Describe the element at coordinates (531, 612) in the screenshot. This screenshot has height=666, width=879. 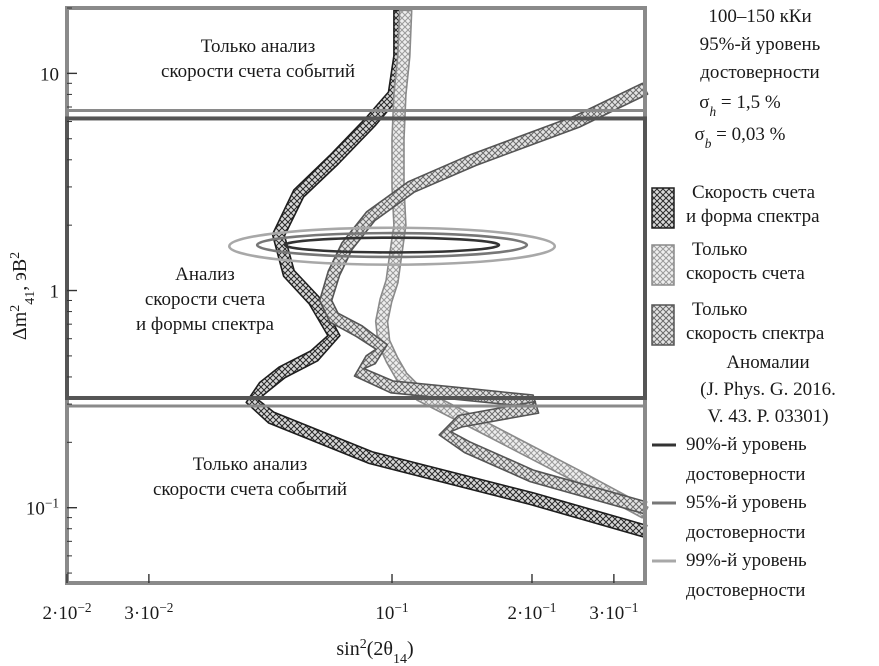
I see `x-tick-label: 2·10⁻¹` at that location.